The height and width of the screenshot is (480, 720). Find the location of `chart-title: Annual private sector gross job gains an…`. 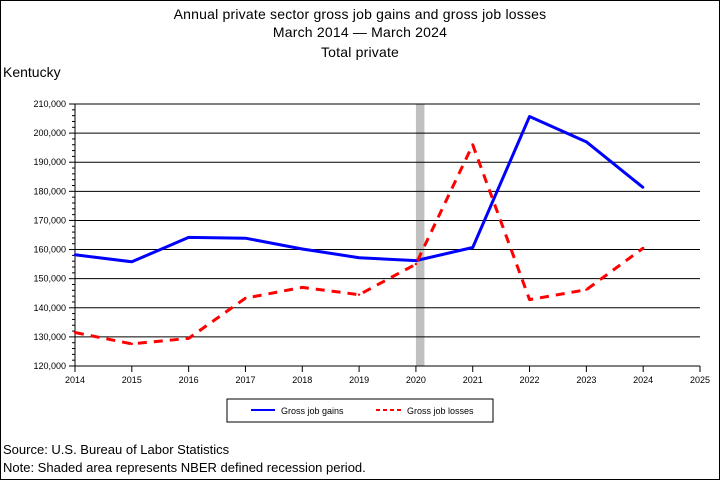

chart-title: Annual private sector gross job gains an… is located at coordinates (360, 14).